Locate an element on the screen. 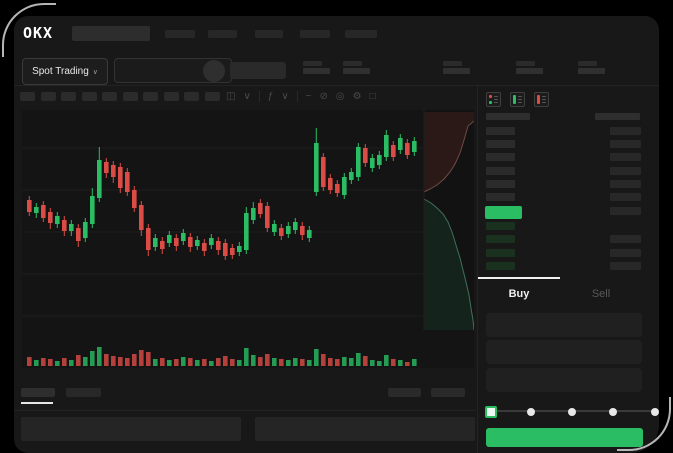  orderbook-view-toggles is located at coordinates (517, 99).